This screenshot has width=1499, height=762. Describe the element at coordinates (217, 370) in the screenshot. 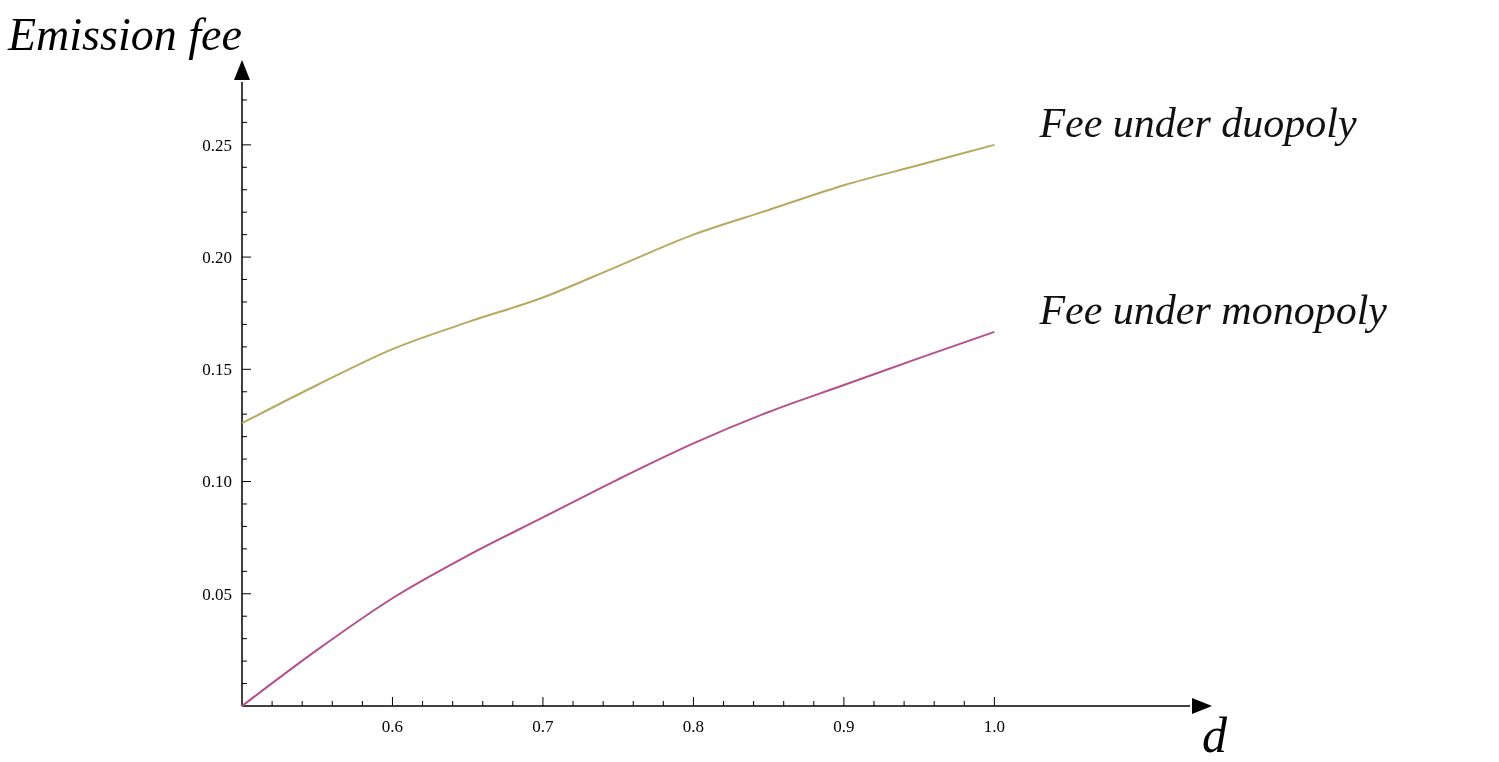

I see `y-tick-label: 0.15` at that location.